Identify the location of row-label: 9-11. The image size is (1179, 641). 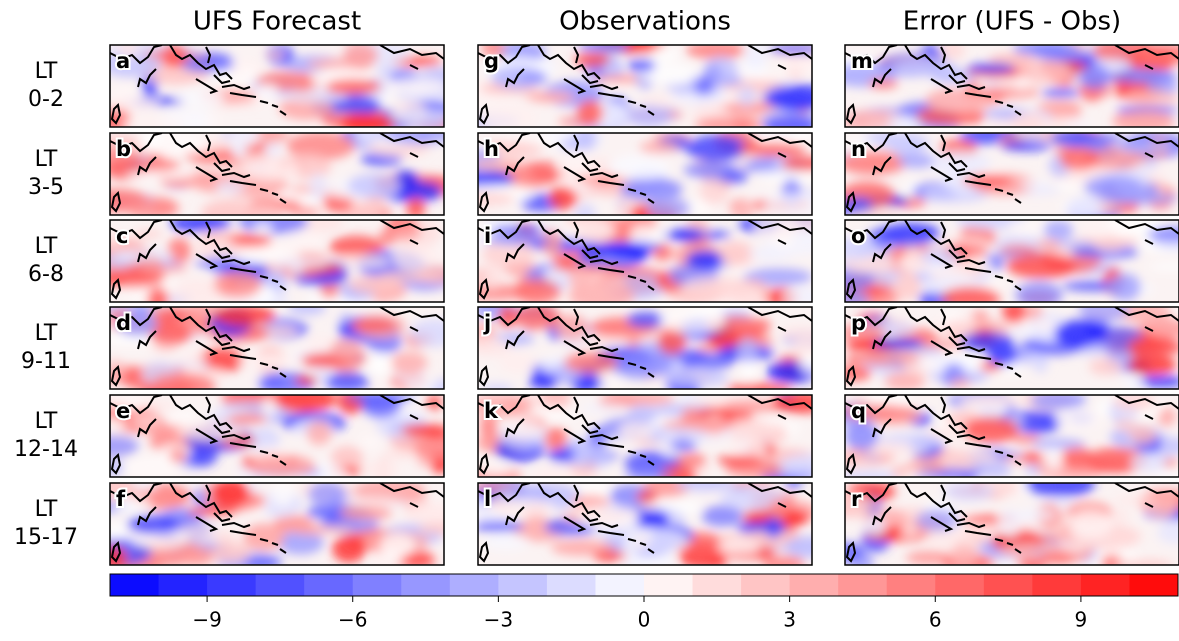
(46, 361).